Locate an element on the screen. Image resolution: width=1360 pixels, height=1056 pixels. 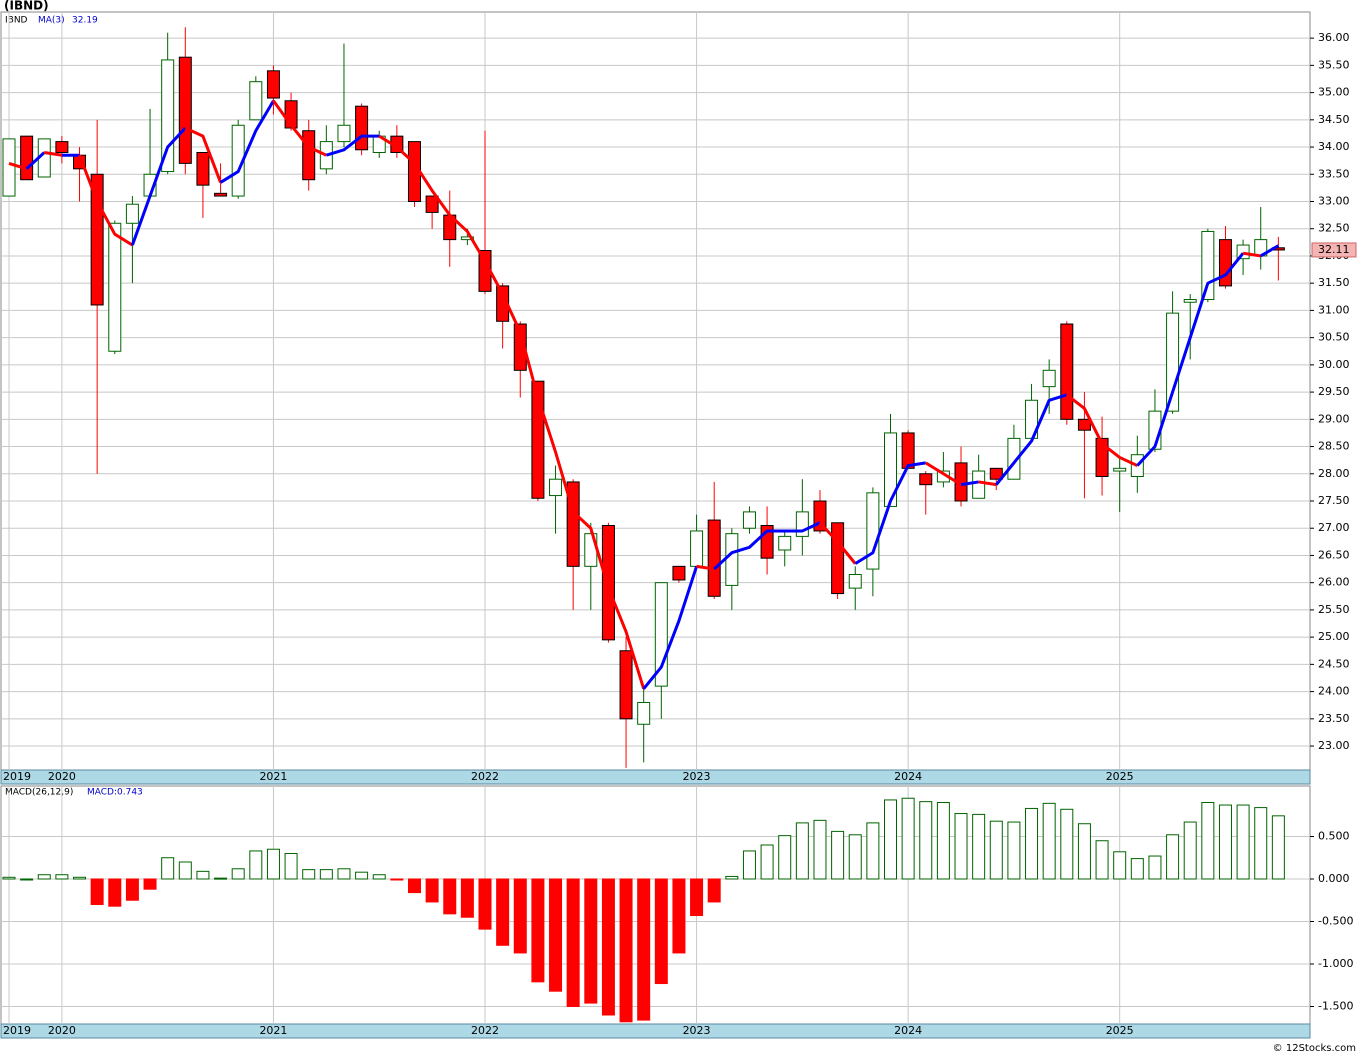
macd-value: MACD:0.743 is located at coordinates (115, 793).